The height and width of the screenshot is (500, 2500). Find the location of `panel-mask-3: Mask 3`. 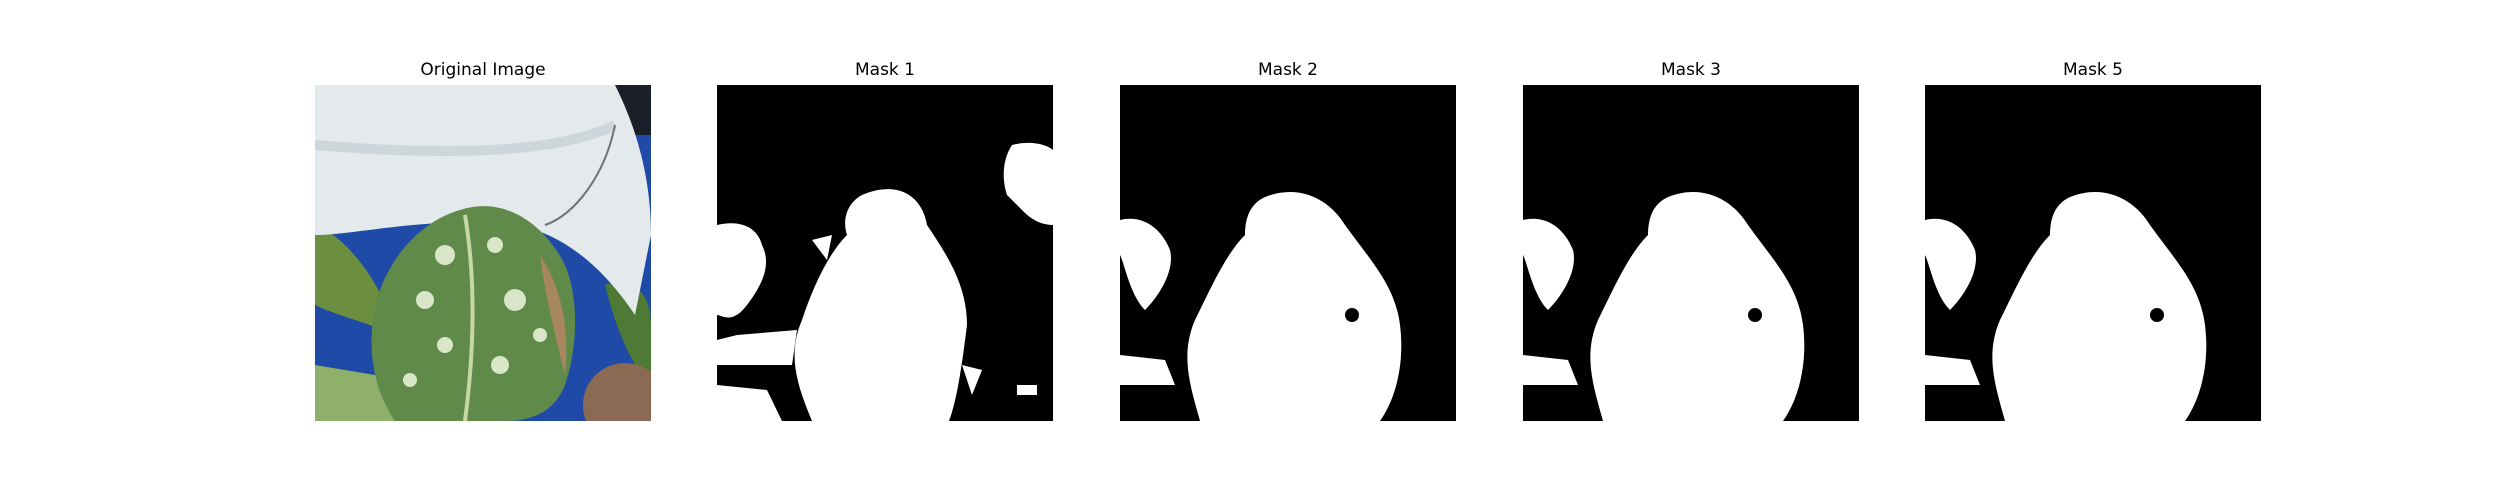

panel-mask-3: Mask 3 is located at coordinates (1691, 250).